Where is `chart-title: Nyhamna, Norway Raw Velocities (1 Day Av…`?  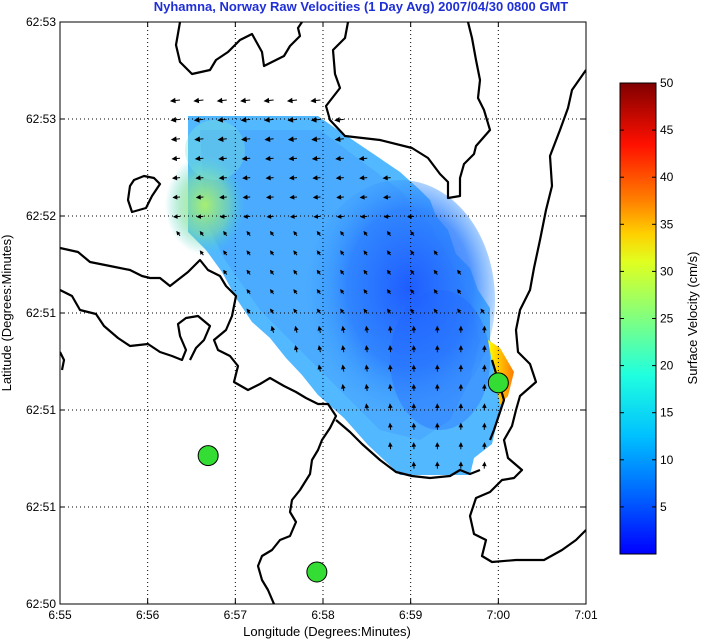
chart-title: Nyhamna, Norway Raw Velocities (1 Day Av… is located at coordinates (361, 7).